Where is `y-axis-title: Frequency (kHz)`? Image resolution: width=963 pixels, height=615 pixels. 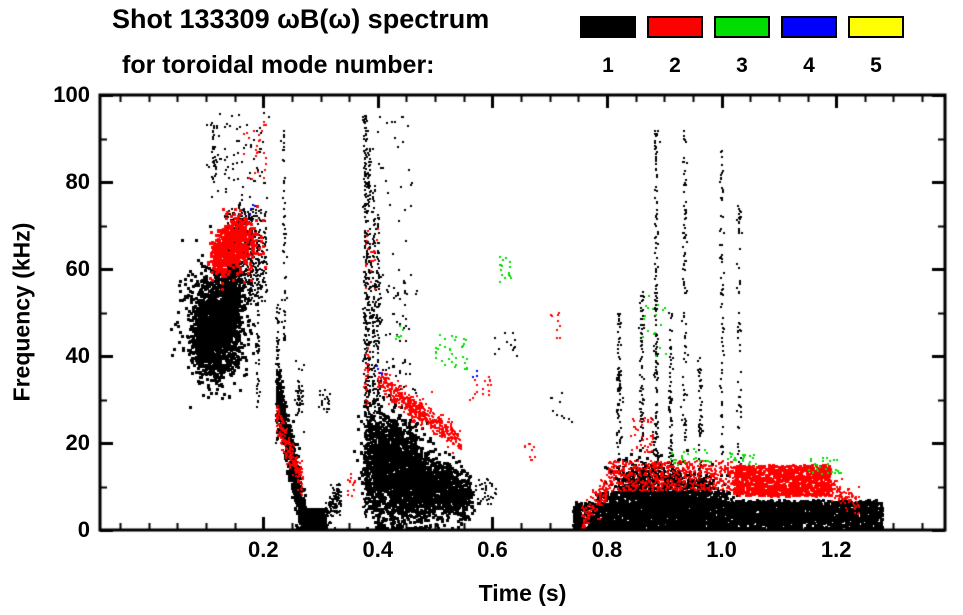
y-axis-title: Frequency (kHz) is located at coordinates (21, 312).